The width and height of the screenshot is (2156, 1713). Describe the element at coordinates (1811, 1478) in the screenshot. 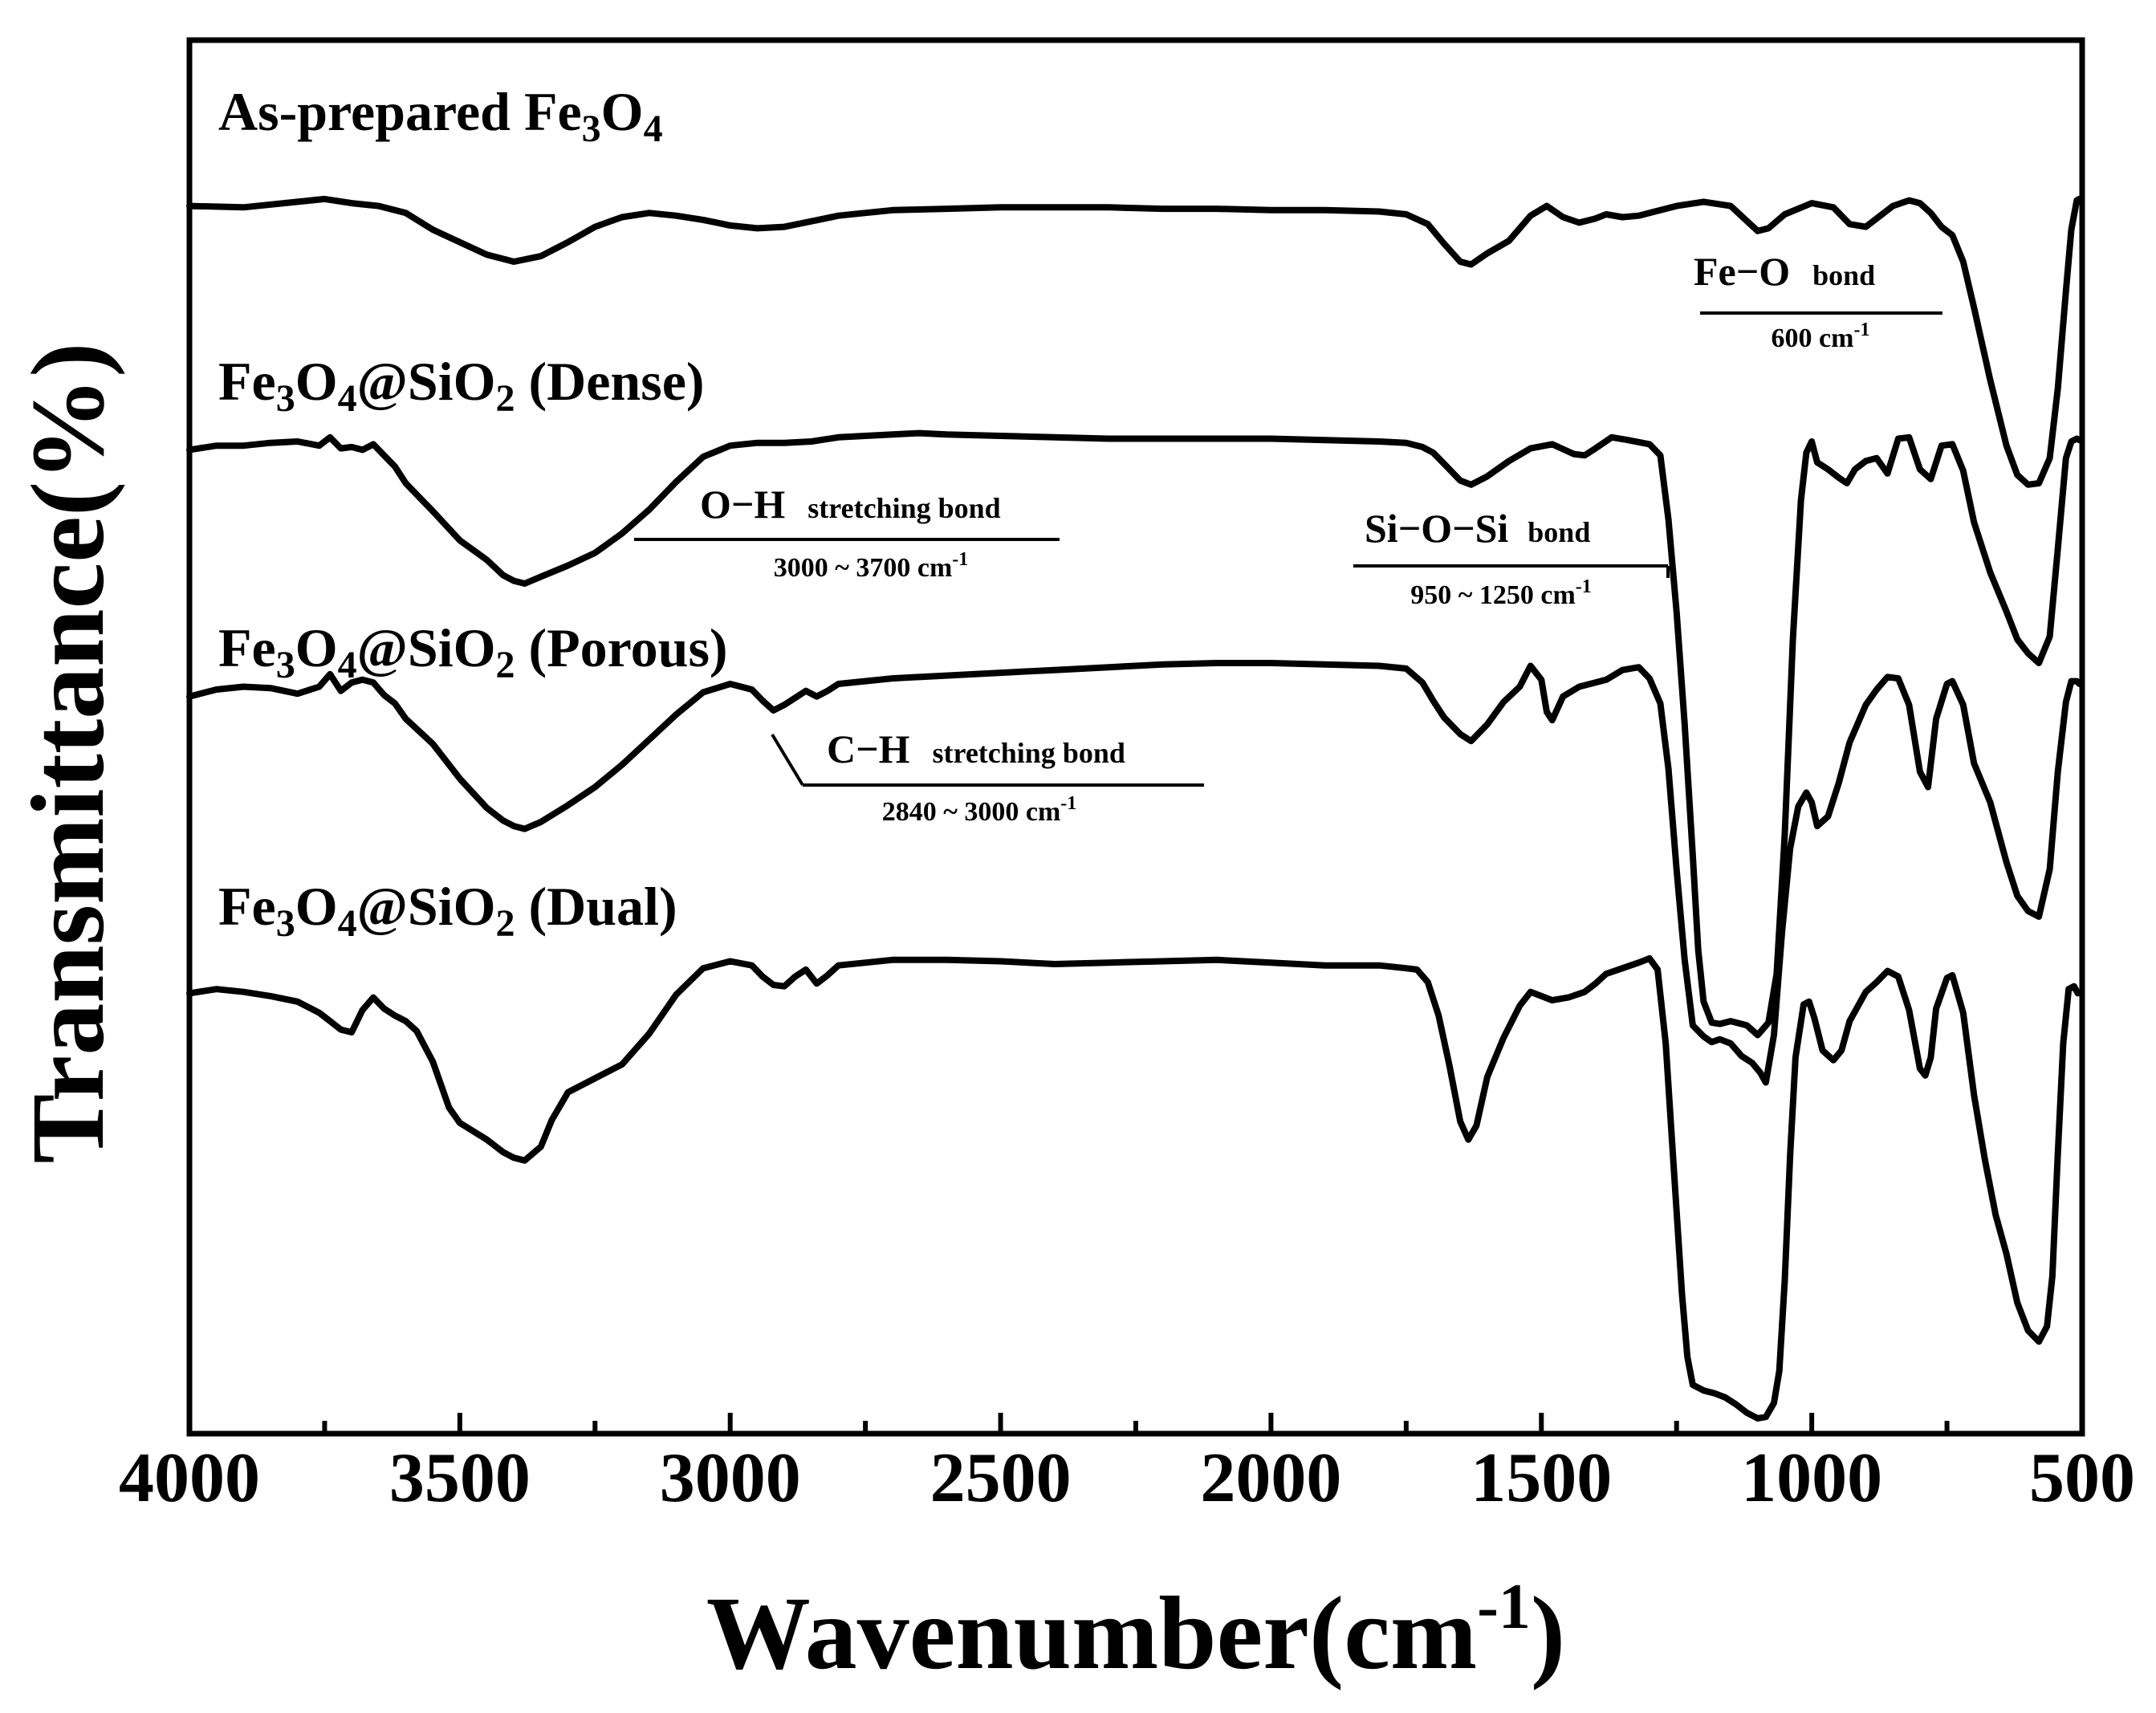

I see `x-tick-label-1000: 1000` at that location.